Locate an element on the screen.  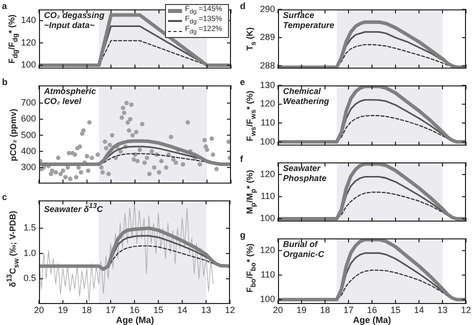
y-tick-label: 300 is located at coordinates (28, 167).